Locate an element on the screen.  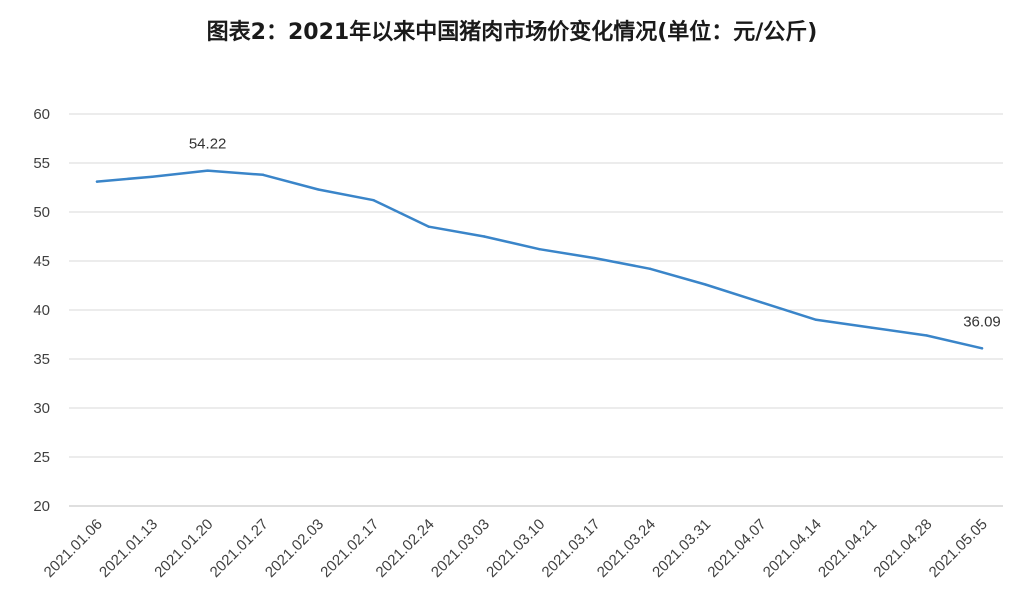
y-tick-label: 30 is located at coordinates (41, 408).